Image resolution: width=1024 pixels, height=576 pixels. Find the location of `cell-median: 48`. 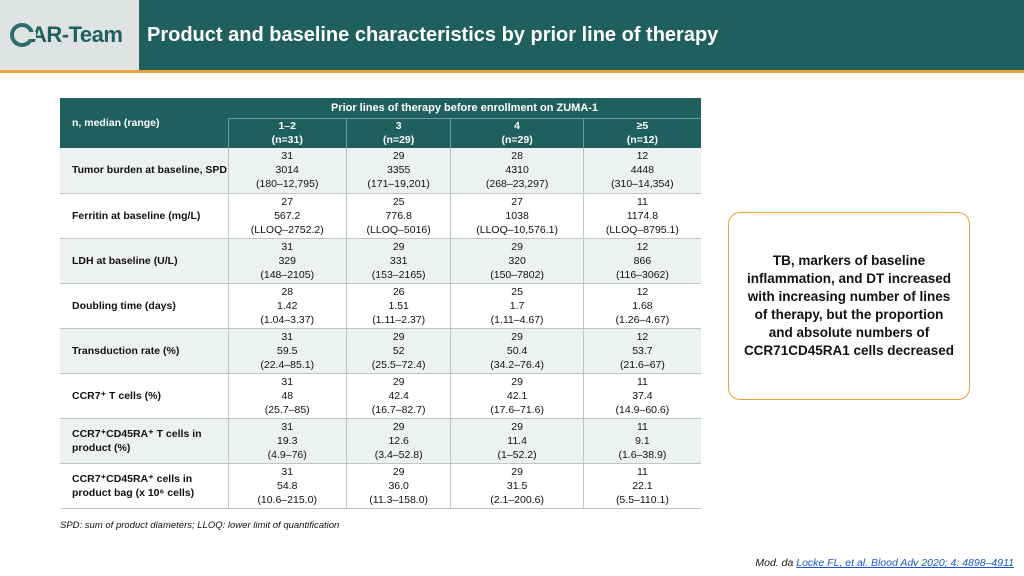

cell-median: 48 is located at coordinates (287, 395).